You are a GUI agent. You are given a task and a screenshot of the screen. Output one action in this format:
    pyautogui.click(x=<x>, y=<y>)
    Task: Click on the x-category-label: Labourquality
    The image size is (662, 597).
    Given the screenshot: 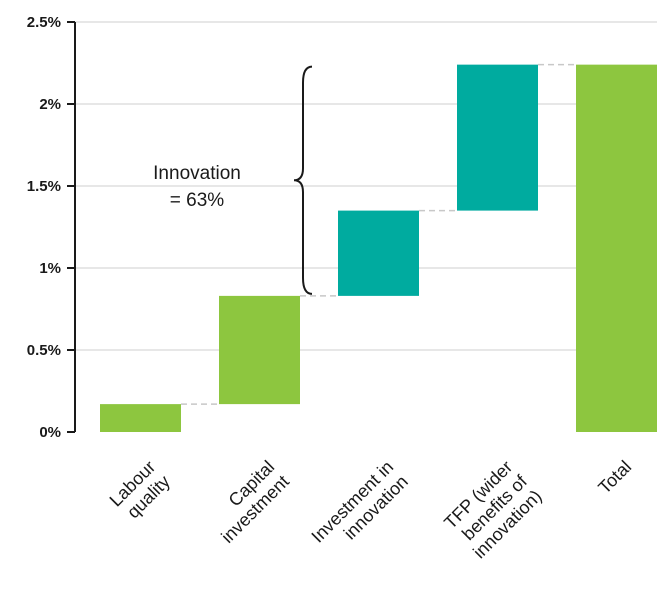 What is the action you would take?
    pyautogui.click(x=140, y=491)
    